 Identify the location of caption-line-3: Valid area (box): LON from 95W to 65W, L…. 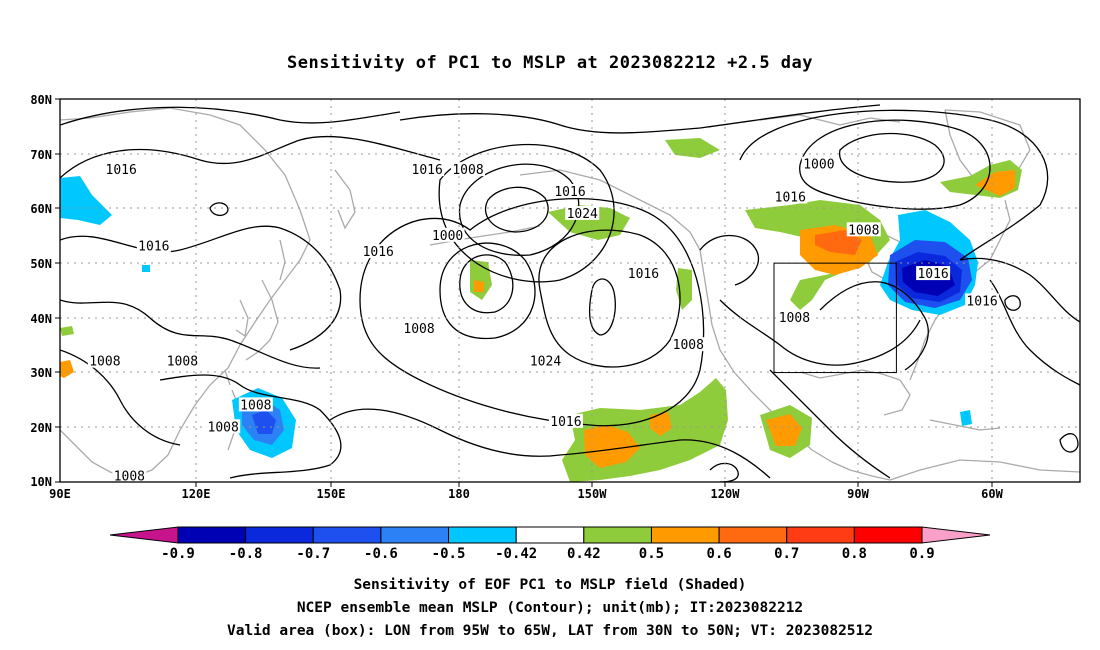
(550, 631).